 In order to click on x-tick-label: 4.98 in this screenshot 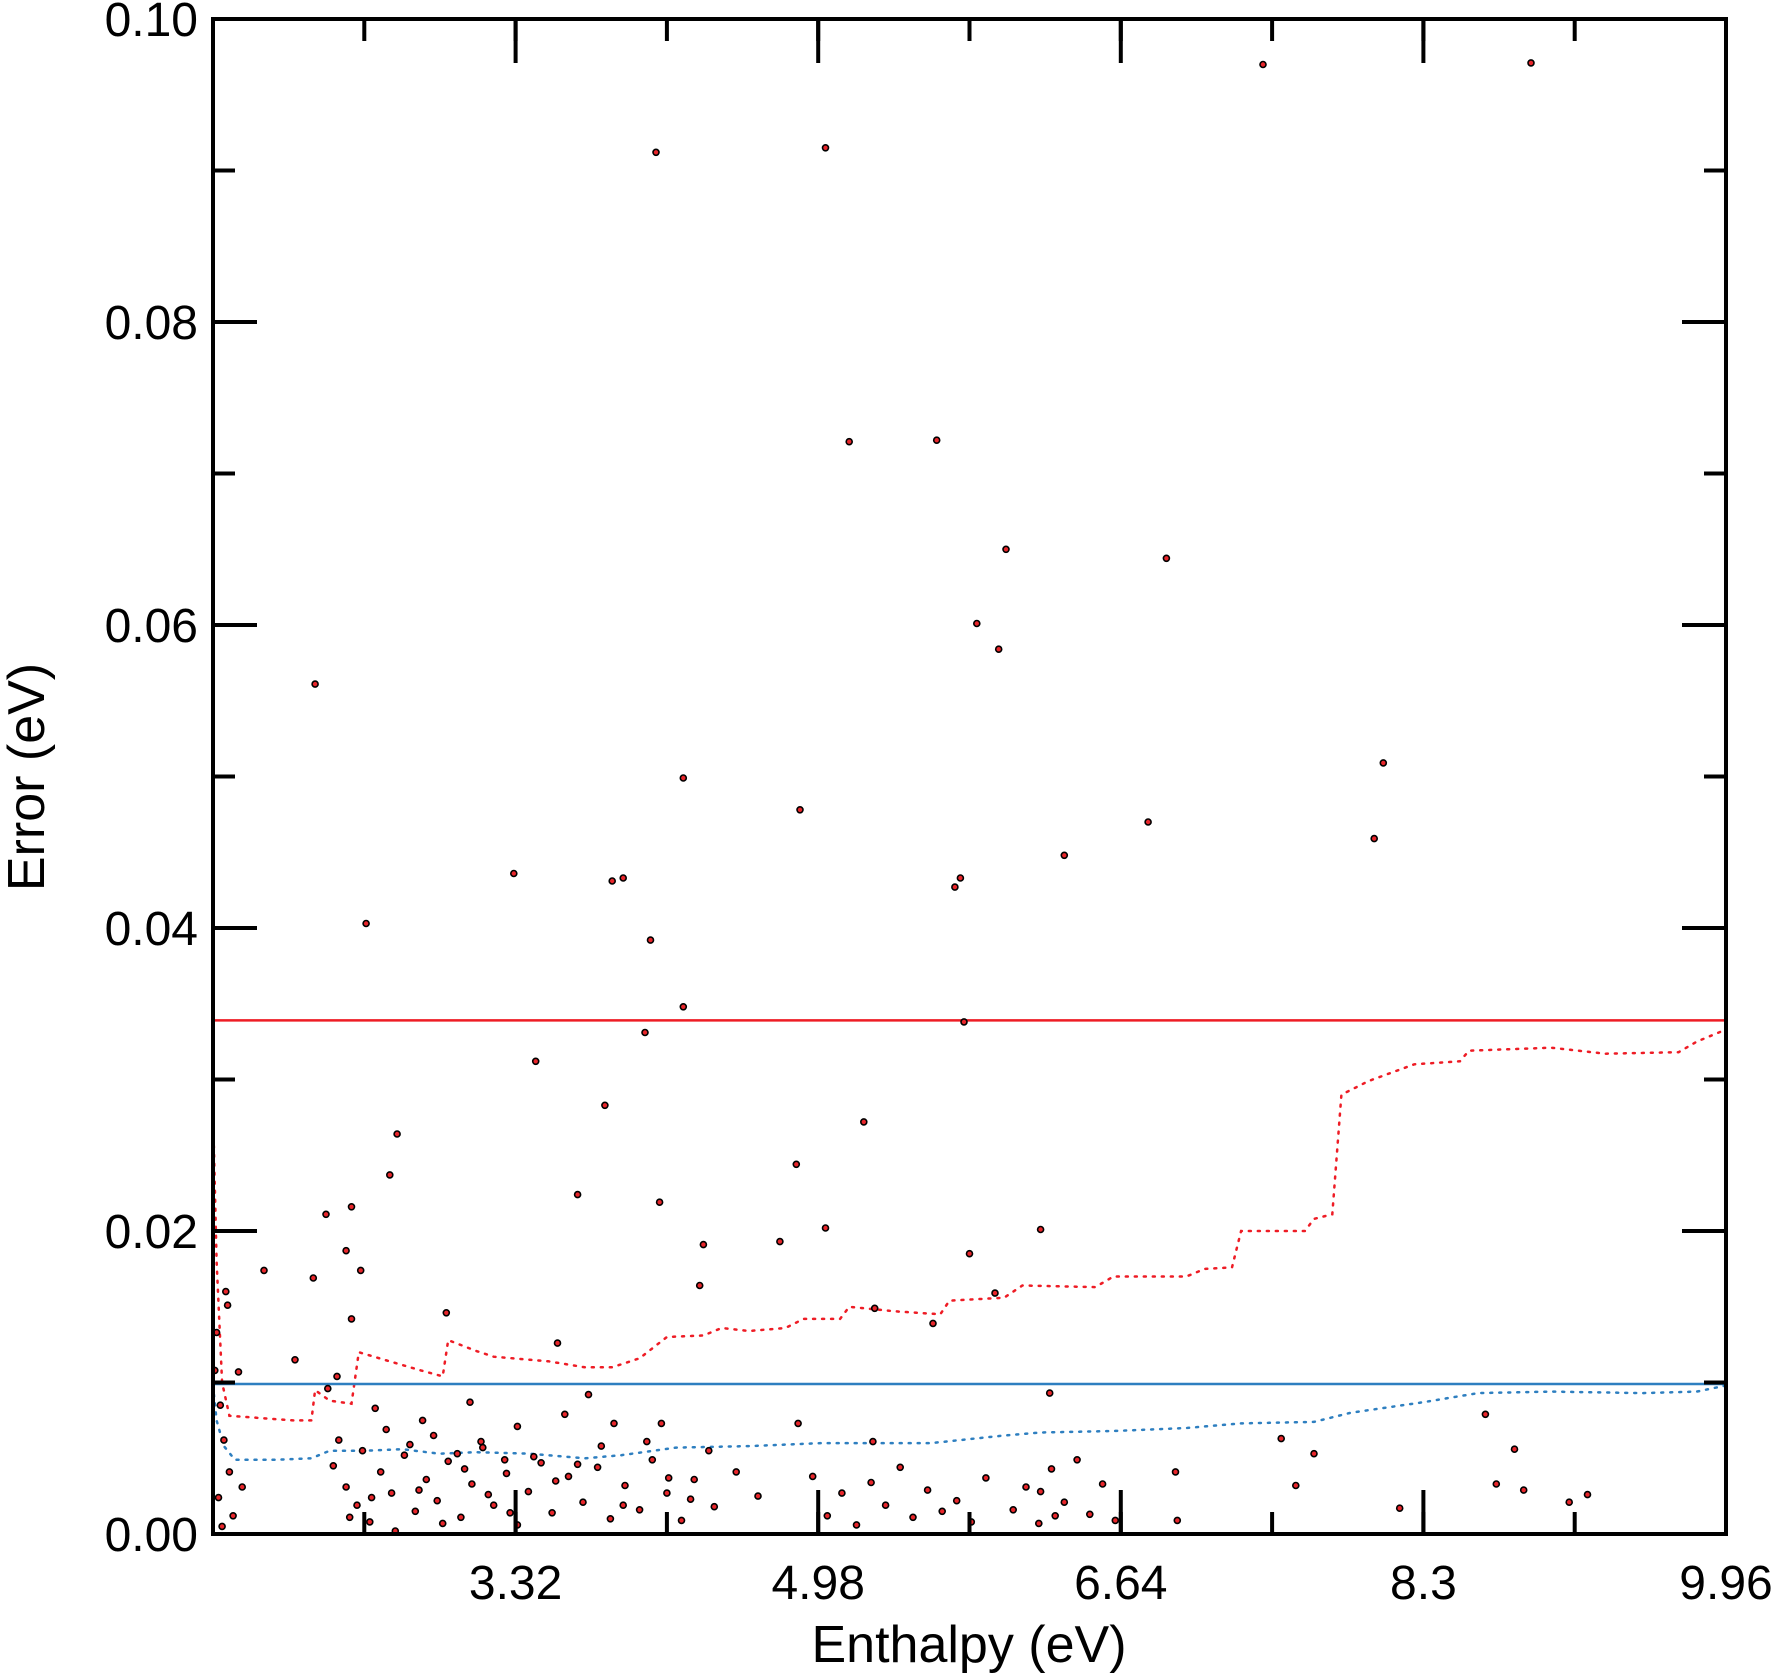, I will do `click(817, 1583)`.